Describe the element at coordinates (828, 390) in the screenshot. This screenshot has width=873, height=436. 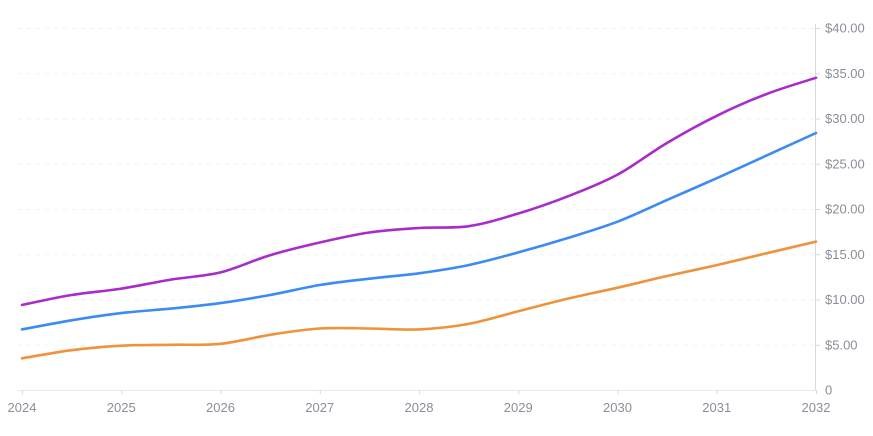
I see `y-tick-label-0: 0` at that location.